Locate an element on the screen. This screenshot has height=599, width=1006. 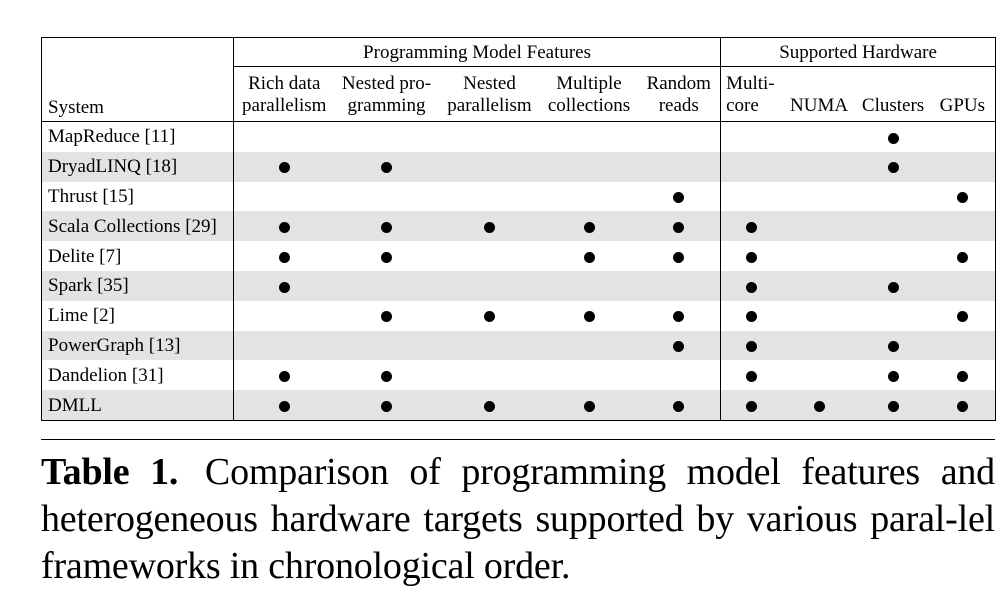
feature-header-line2: gramming is located at coordinates (386, 105).